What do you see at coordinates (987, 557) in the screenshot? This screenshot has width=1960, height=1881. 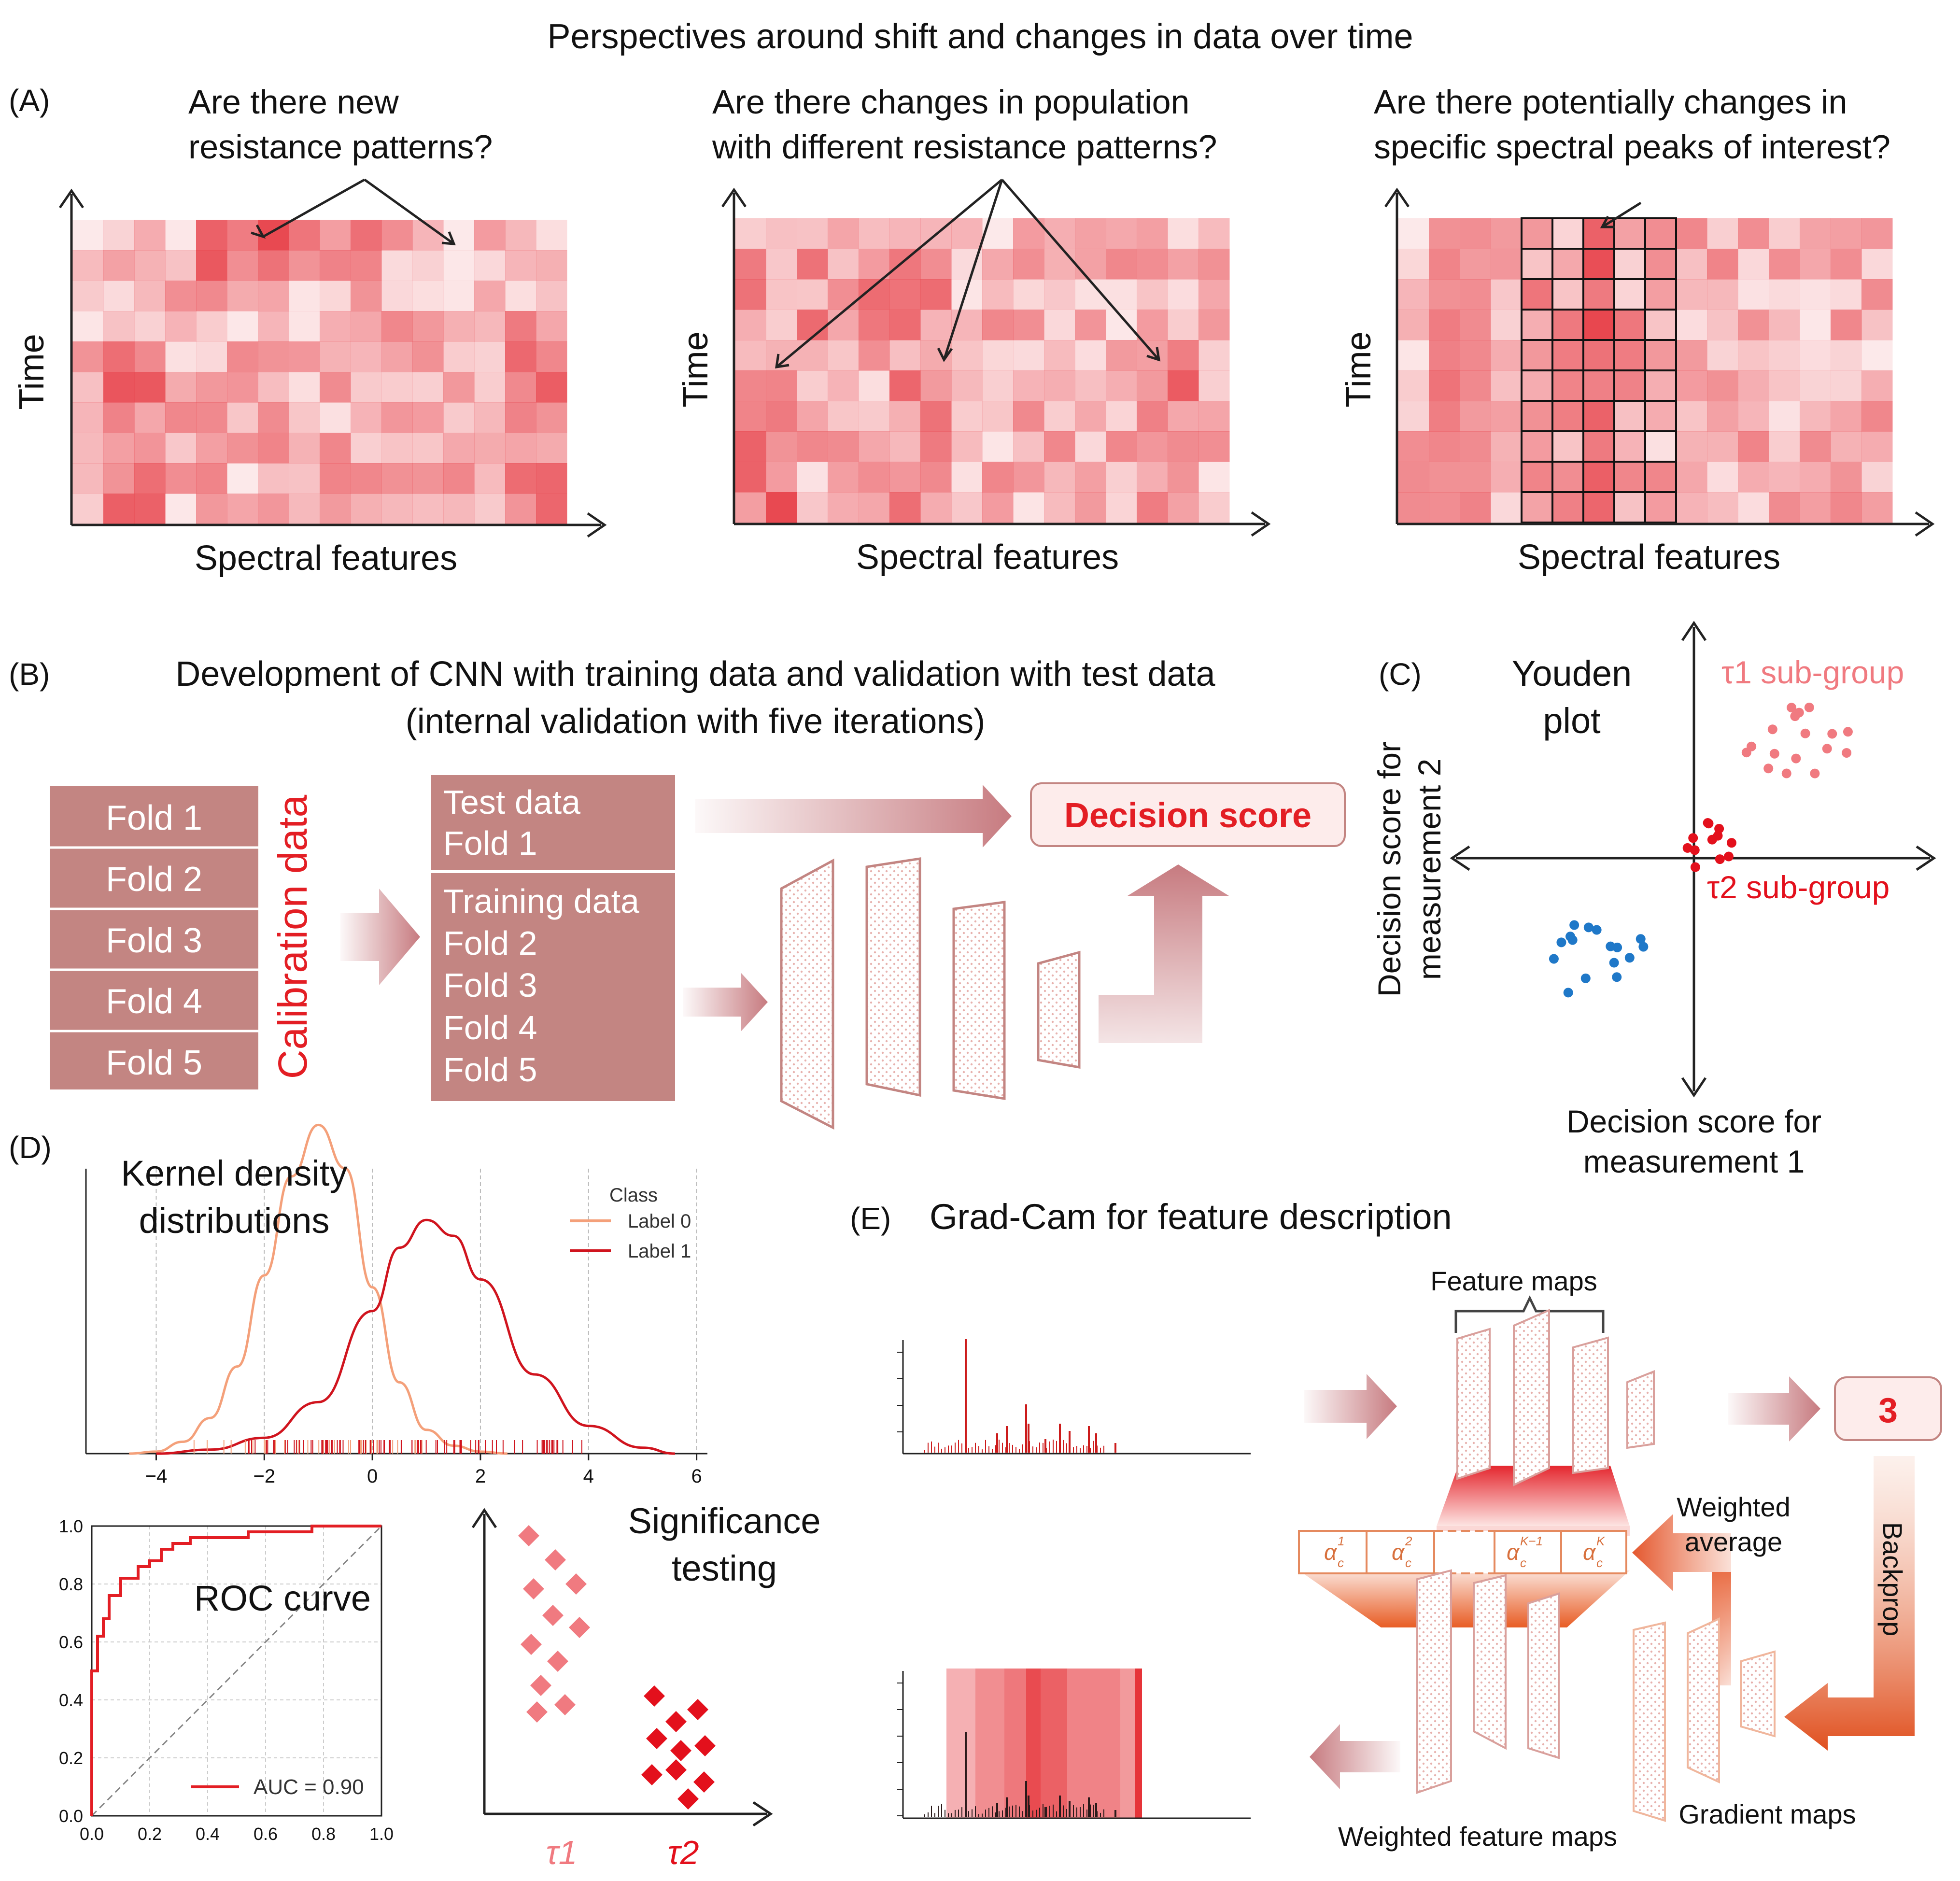 I see `heatmap-2-x-label: Spectral features` at bounding box center [987, 557].